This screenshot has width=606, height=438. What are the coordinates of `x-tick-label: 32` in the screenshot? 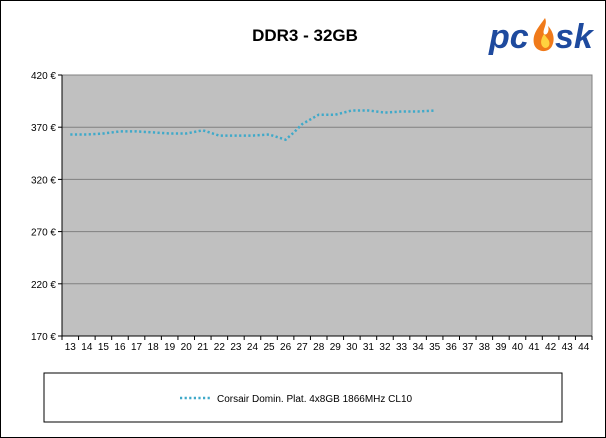 It's located at (385, 347).